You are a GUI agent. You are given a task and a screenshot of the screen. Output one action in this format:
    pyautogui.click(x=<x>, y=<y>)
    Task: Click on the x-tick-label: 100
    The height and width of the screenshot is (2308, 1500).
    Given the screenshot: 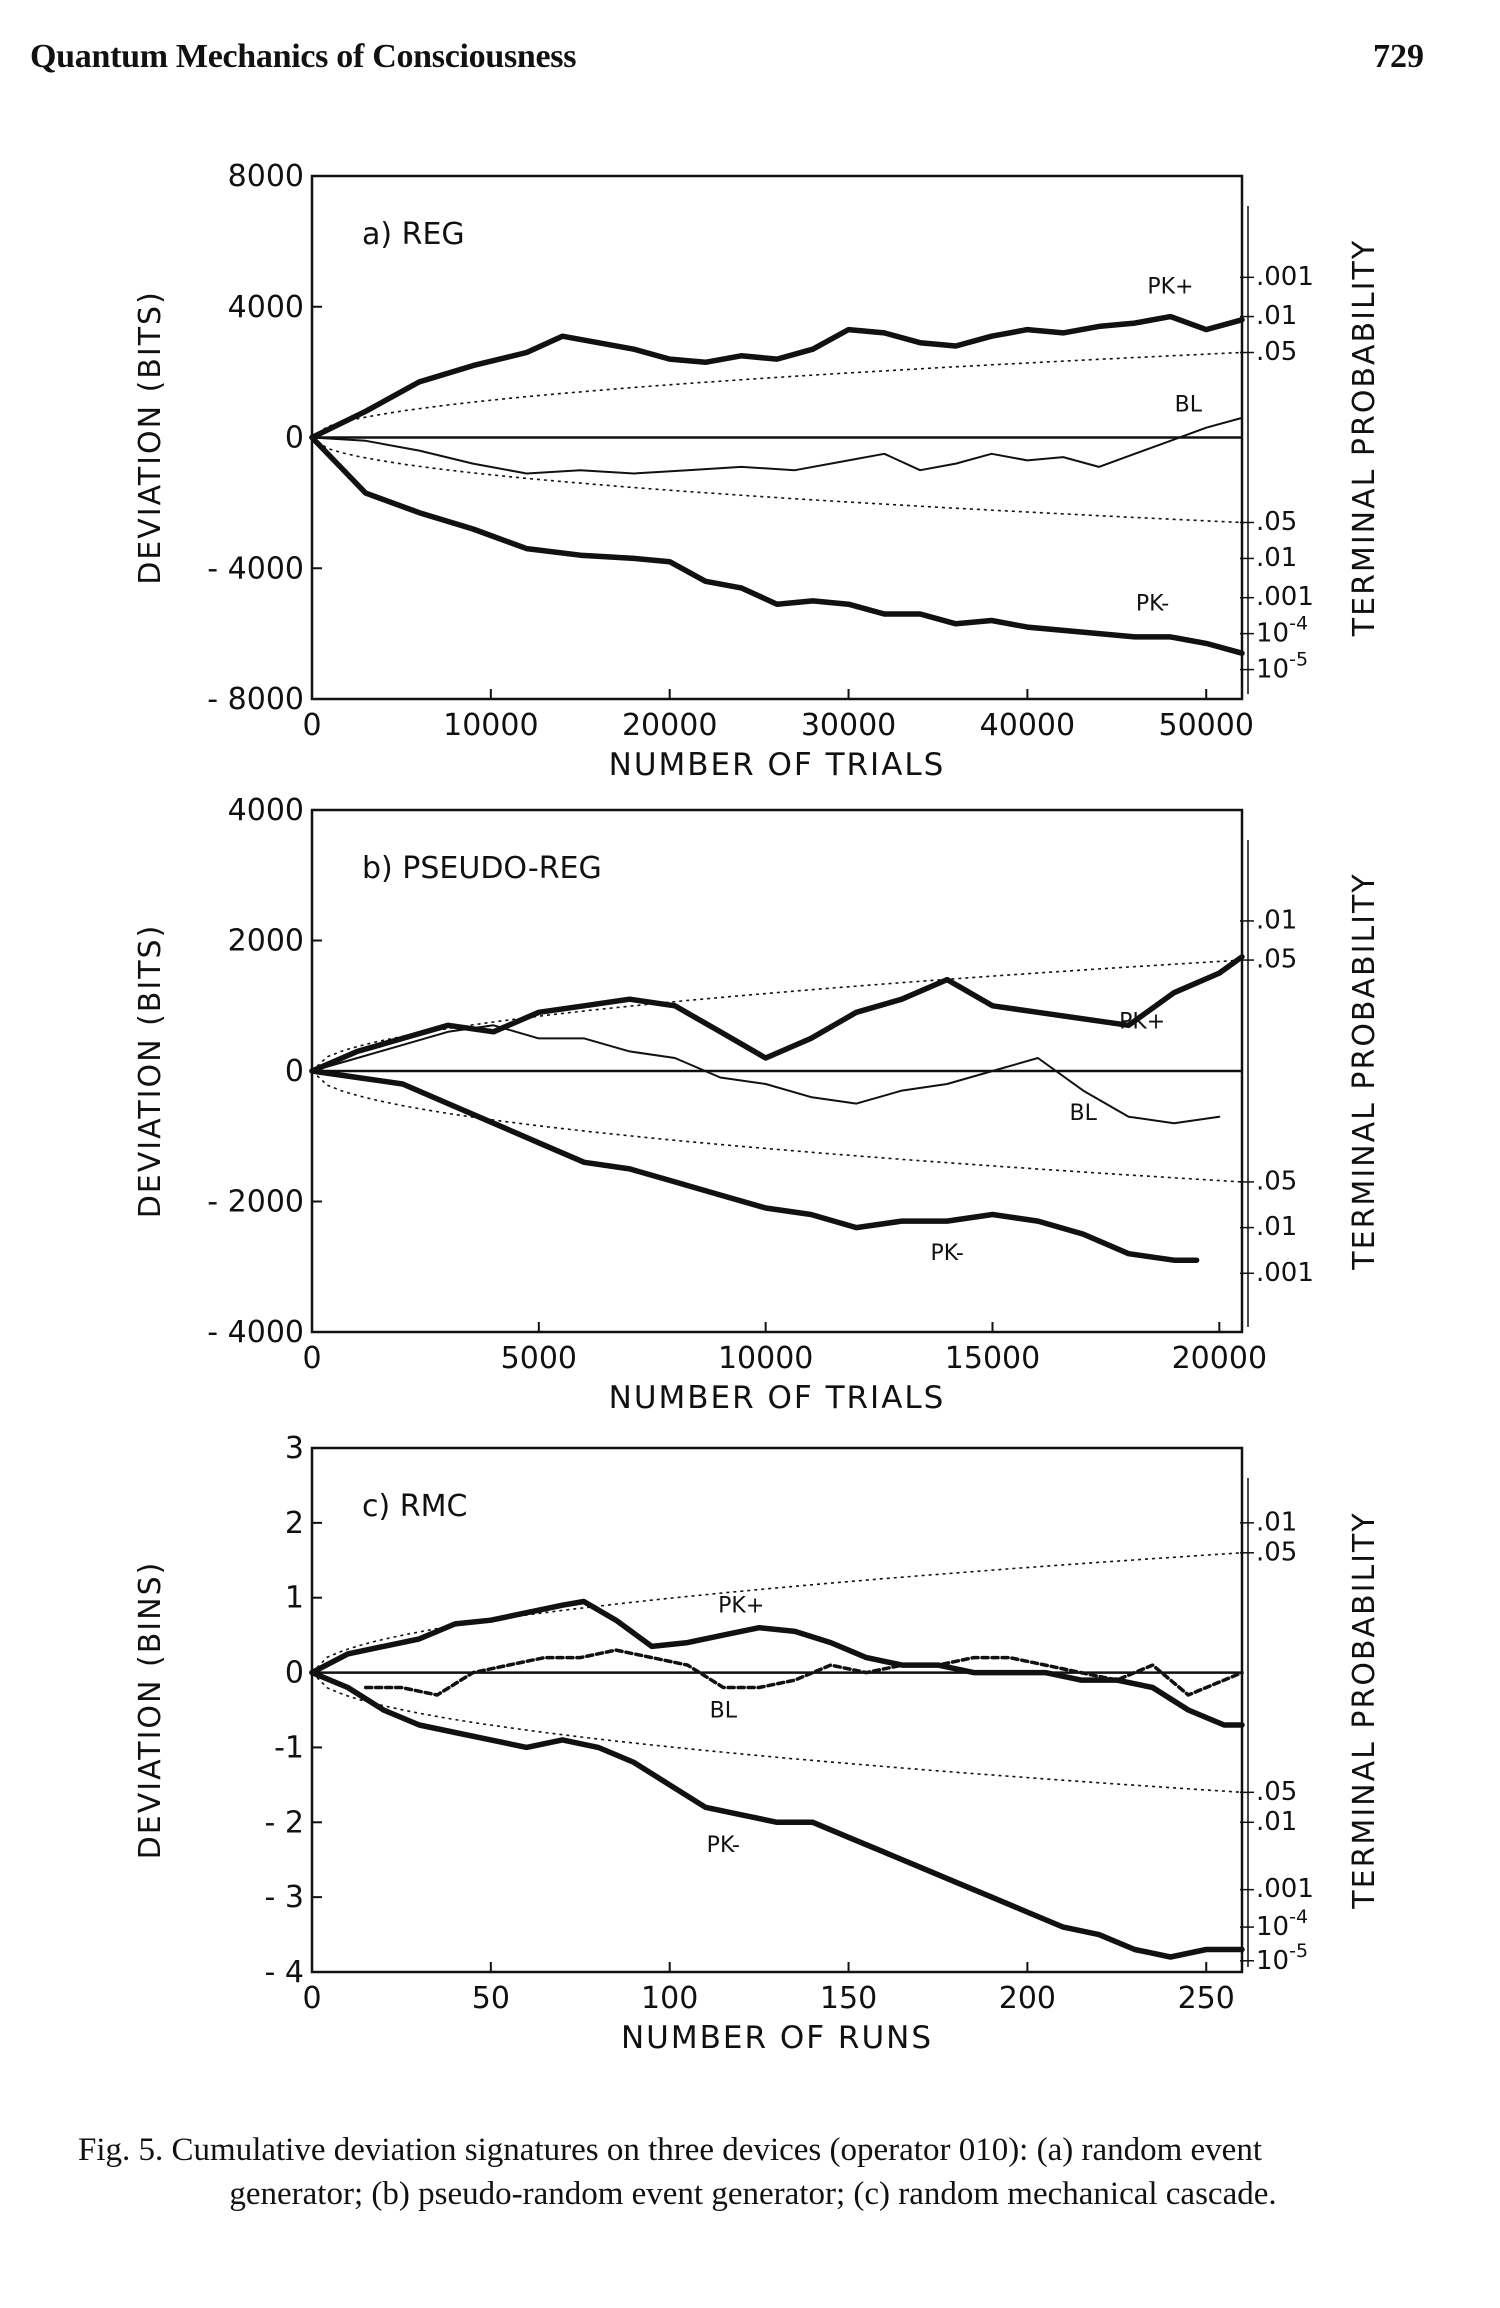 What is the action you would take?
    pyautogui.click(x=669, y=1998)
    